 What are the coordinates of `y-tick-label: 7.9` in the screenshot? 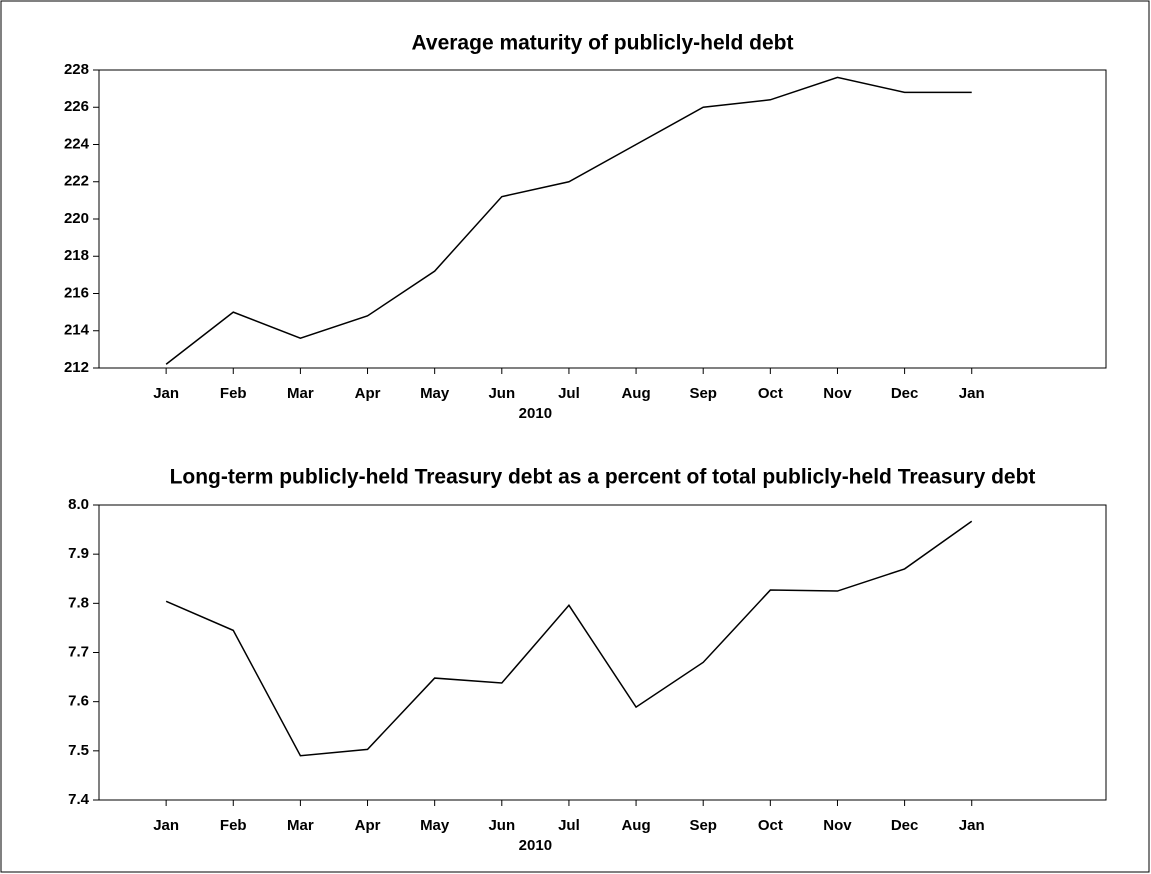 It's located at (78, 553).